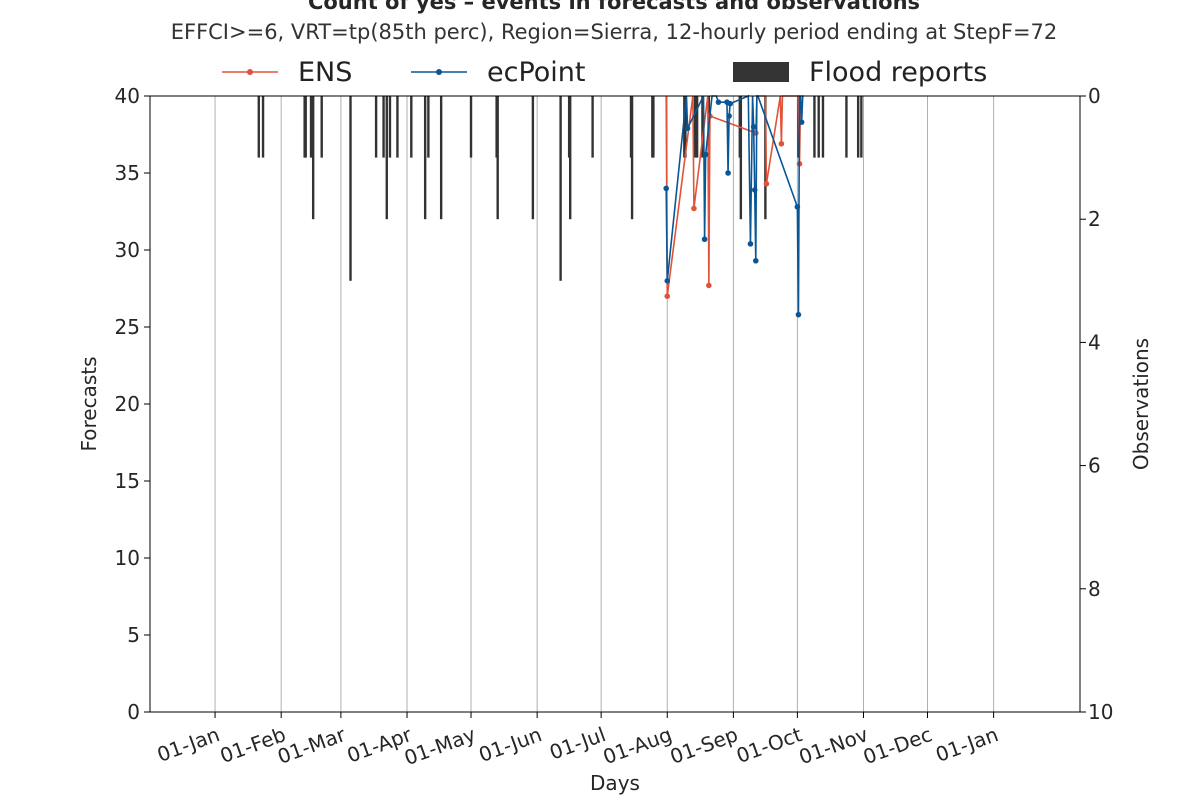 This screenshot has height=800, width=1200. Describe the element at coordinates (1141, 404) in the screenshot. I see `y-right-axis-label: Observations` at that location.